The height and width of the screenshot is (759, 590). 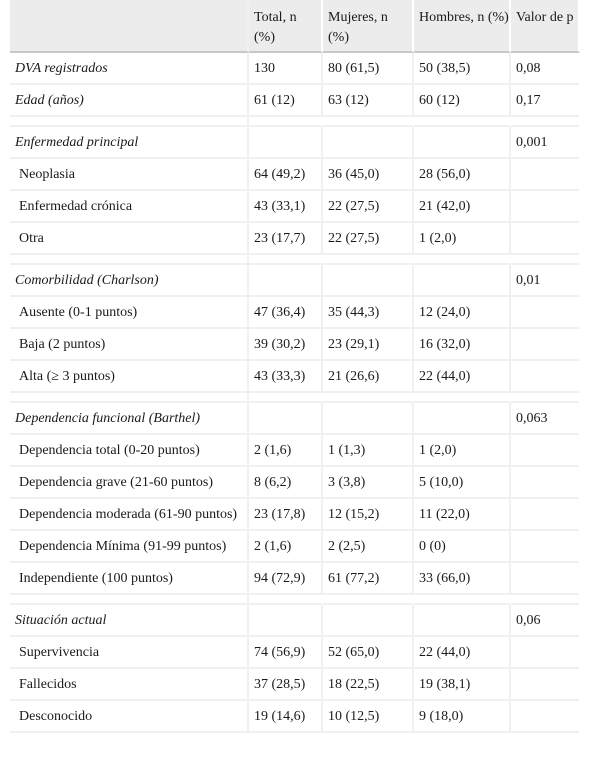 What do you see at coordinates (129, 621) in the screenshot?
I see `cell-variable: Situación actual` at bounding box center [129, 621].